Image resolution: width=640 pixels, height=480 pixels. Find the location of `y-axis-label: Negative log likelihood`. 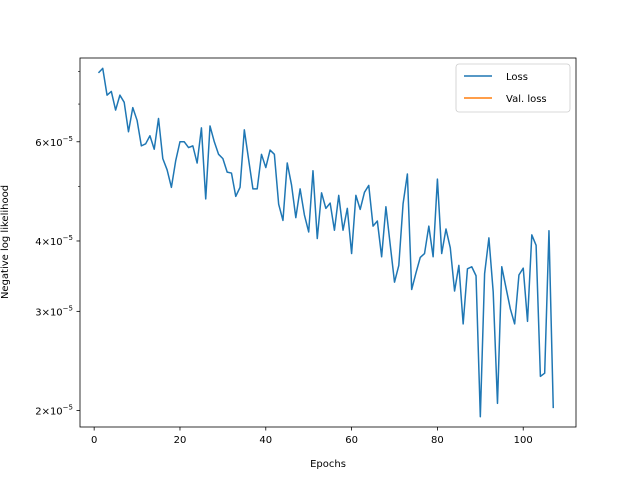

y-axis-label: Negative log likelihood is located at coordinates (5, 242).